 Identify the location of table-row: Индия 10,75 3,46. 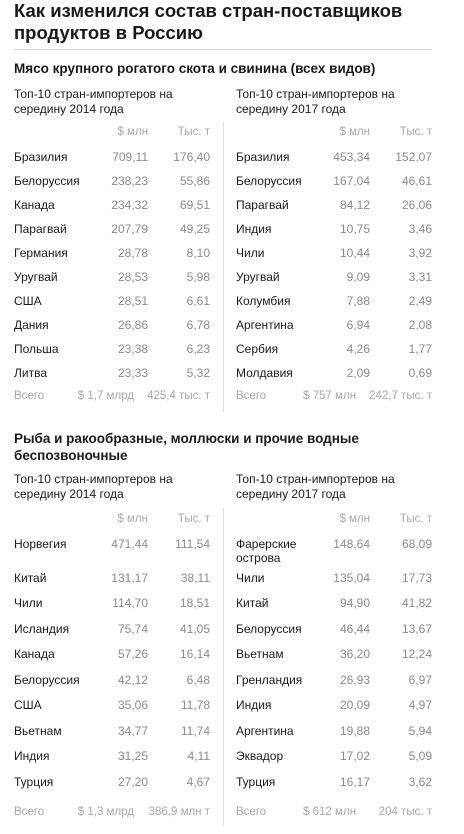
(334, 234).